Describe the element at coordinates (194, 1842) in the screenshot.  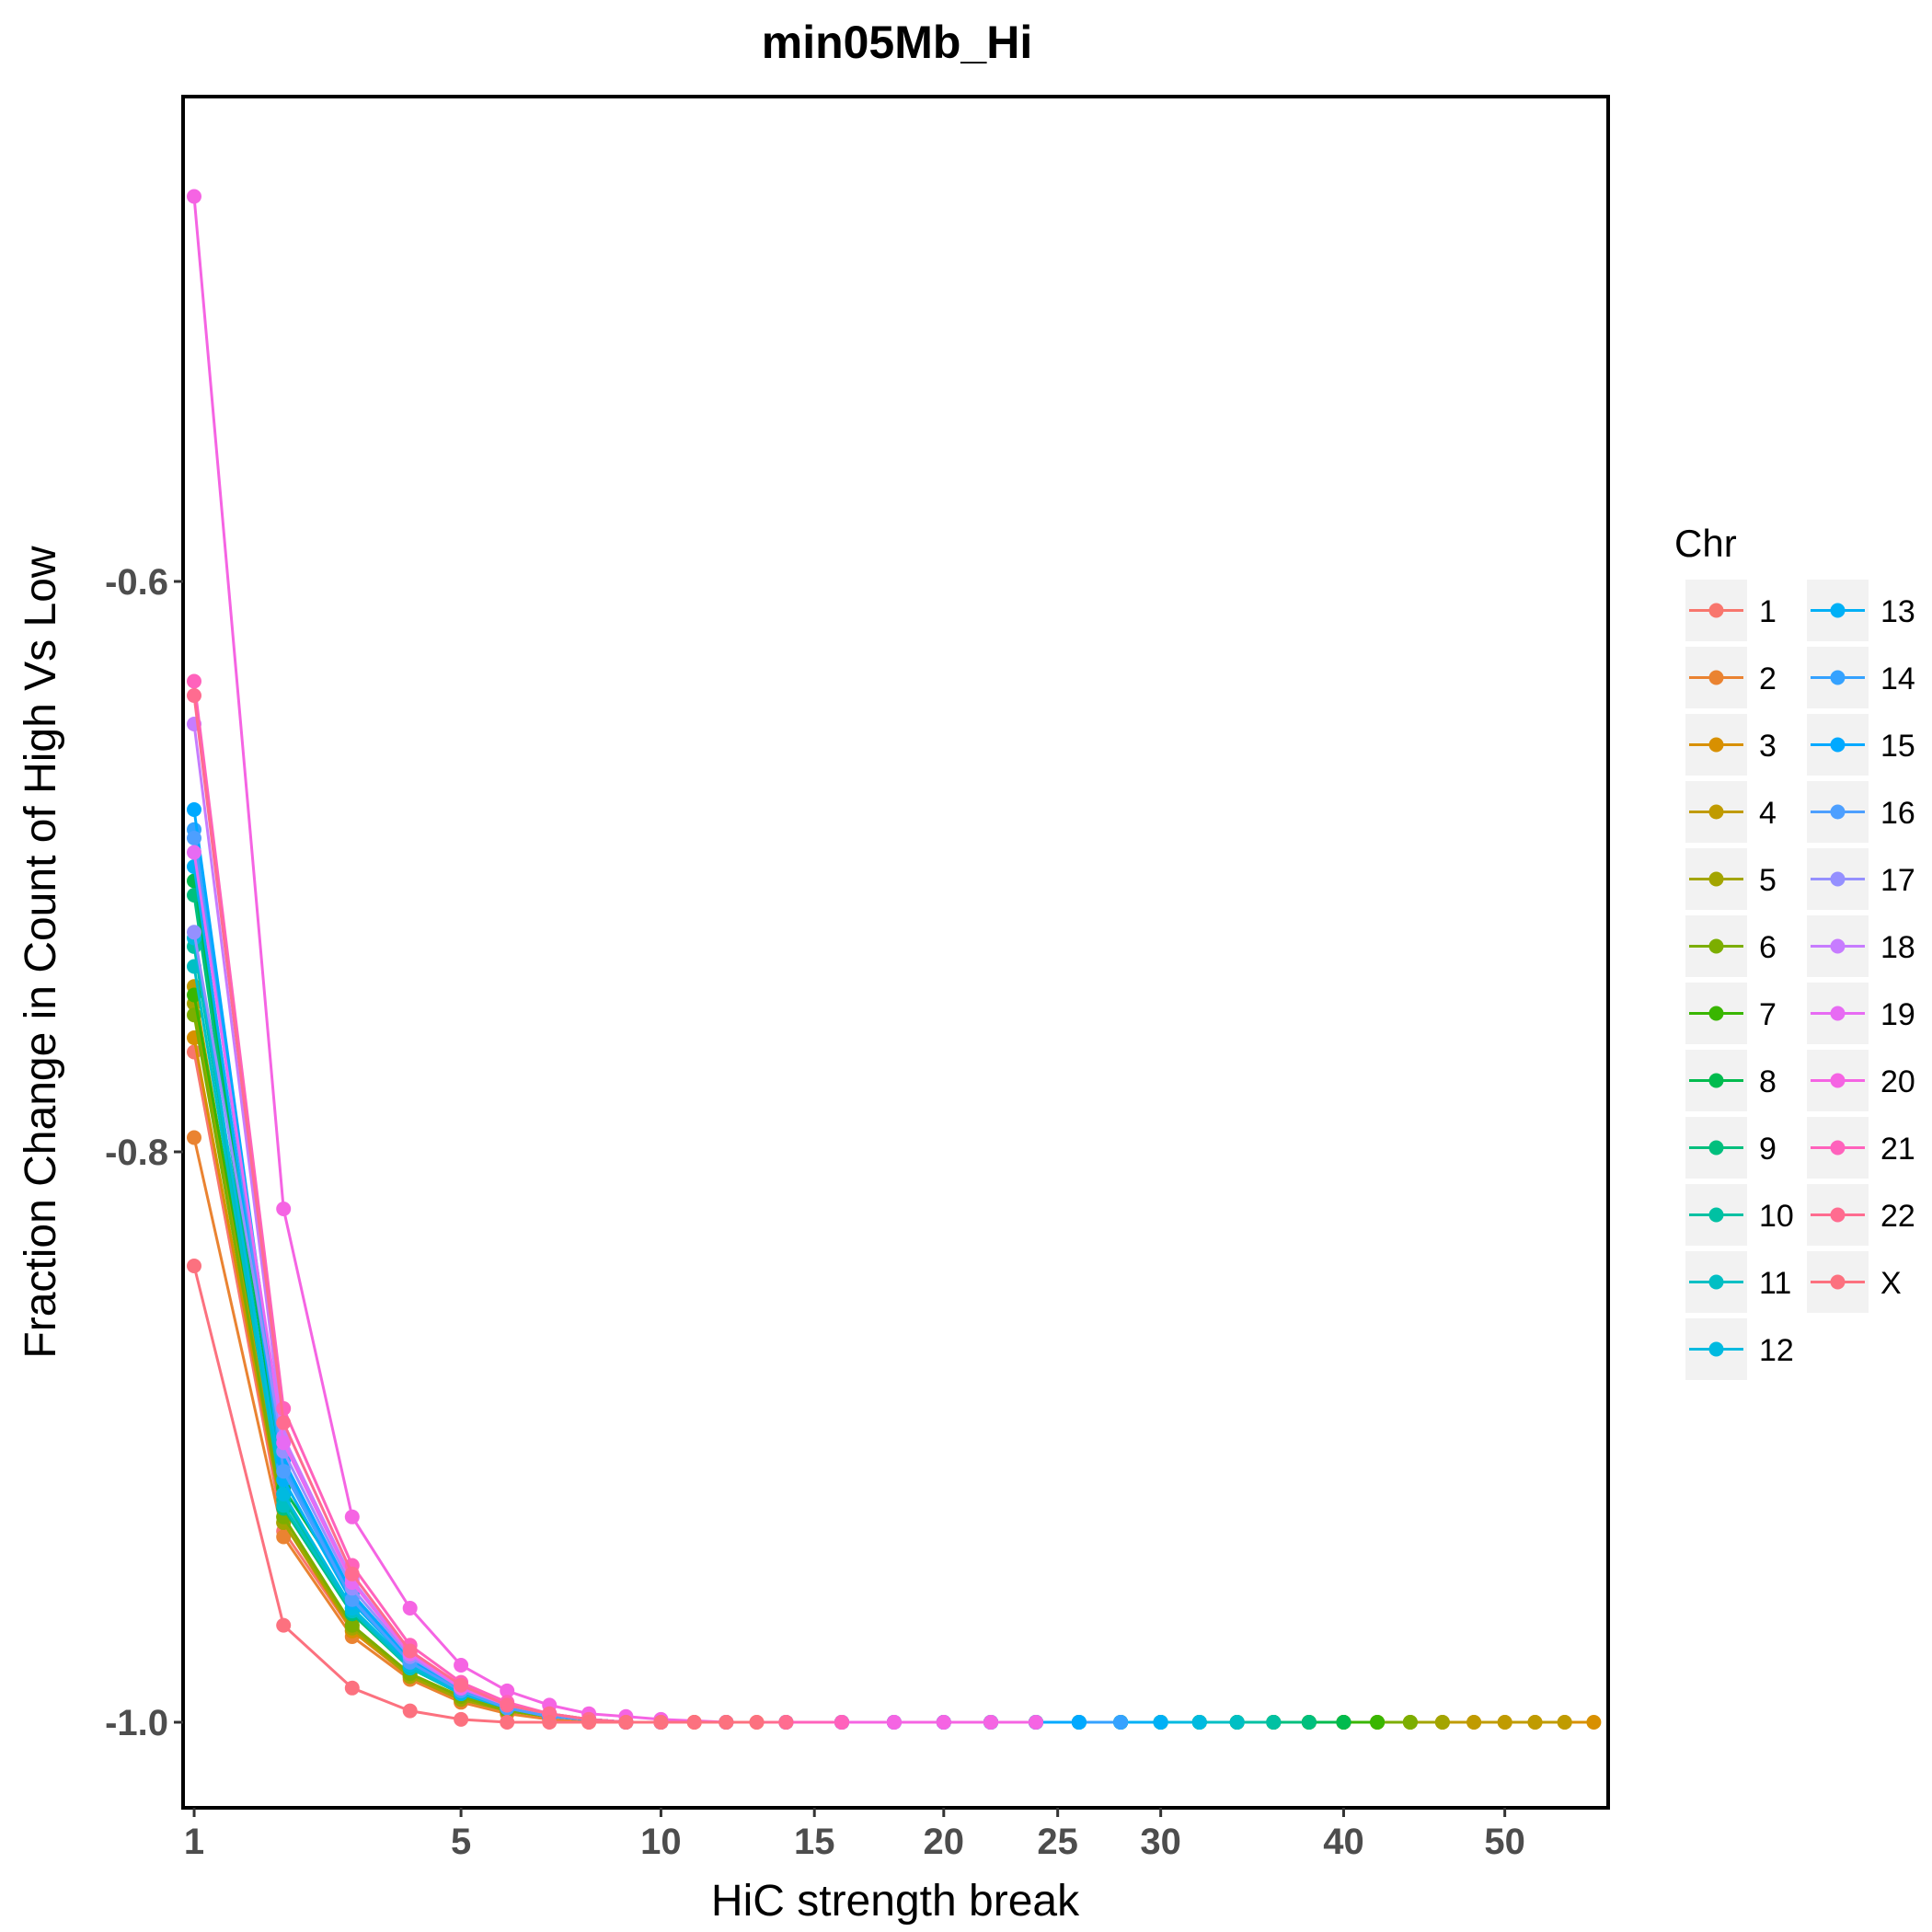
I see `x-tick-label: 1` at that location.